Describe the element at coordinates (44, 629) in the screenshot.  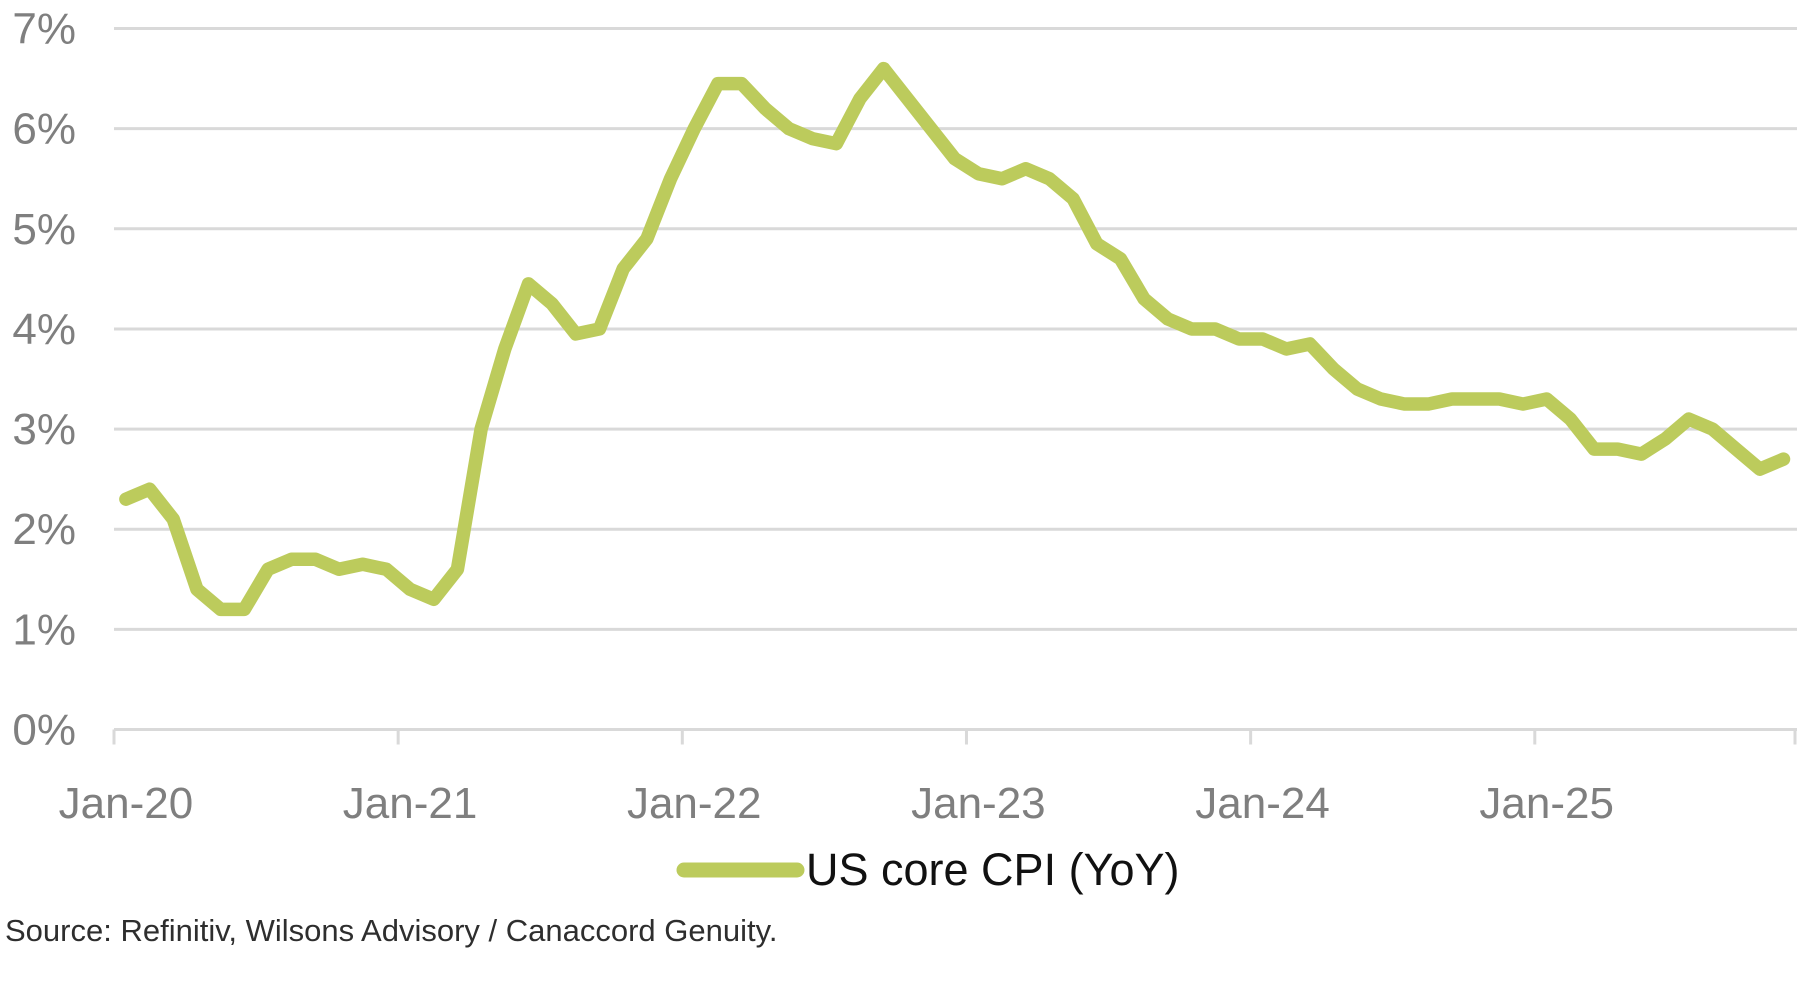
I see `y-axis-label: 1%` at that location.